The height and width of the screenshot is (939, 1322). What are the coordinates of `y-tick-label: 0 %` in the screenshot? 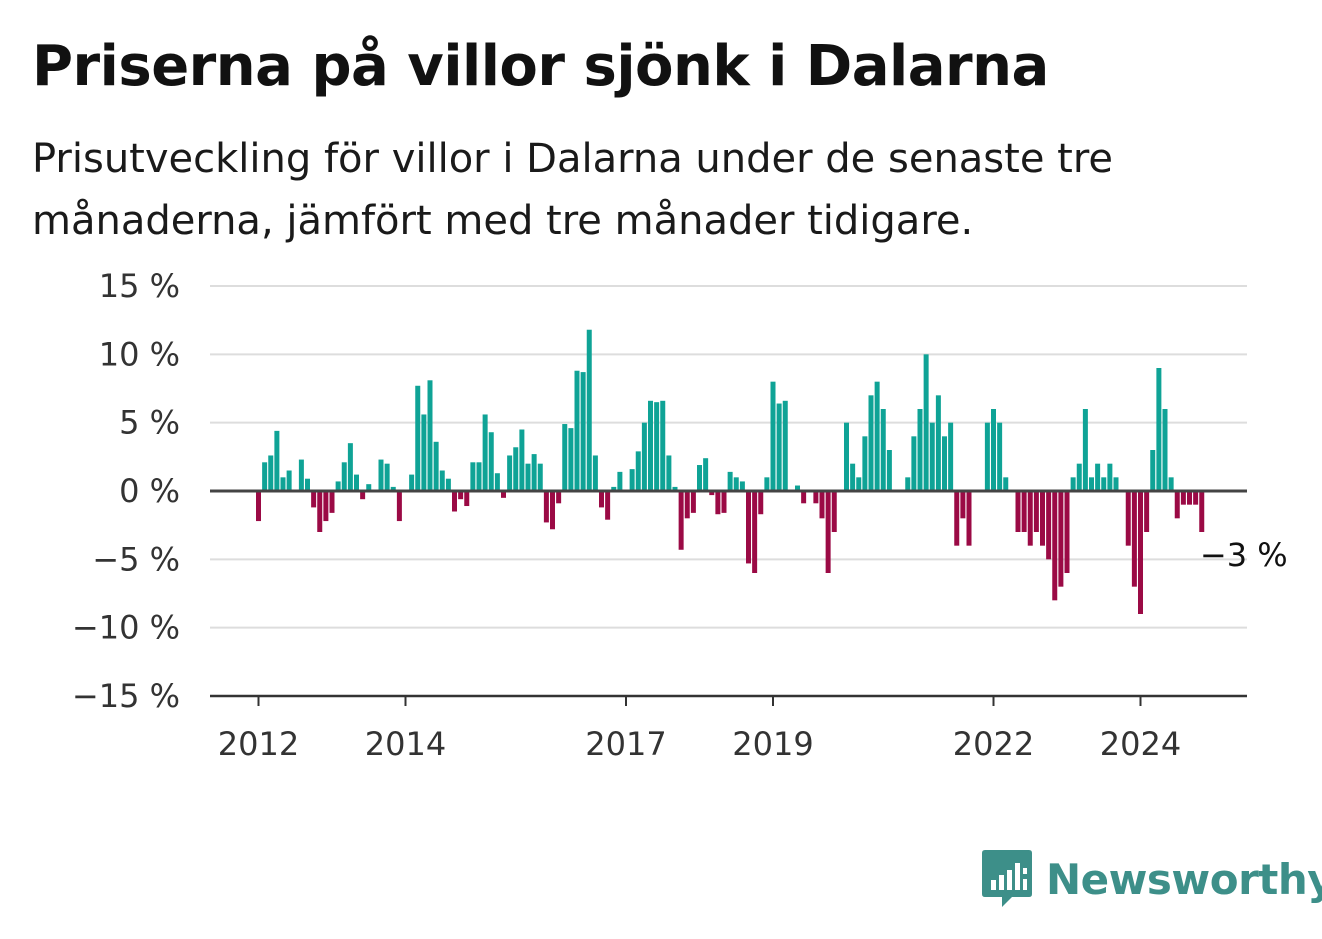 It's located at (149, 491).